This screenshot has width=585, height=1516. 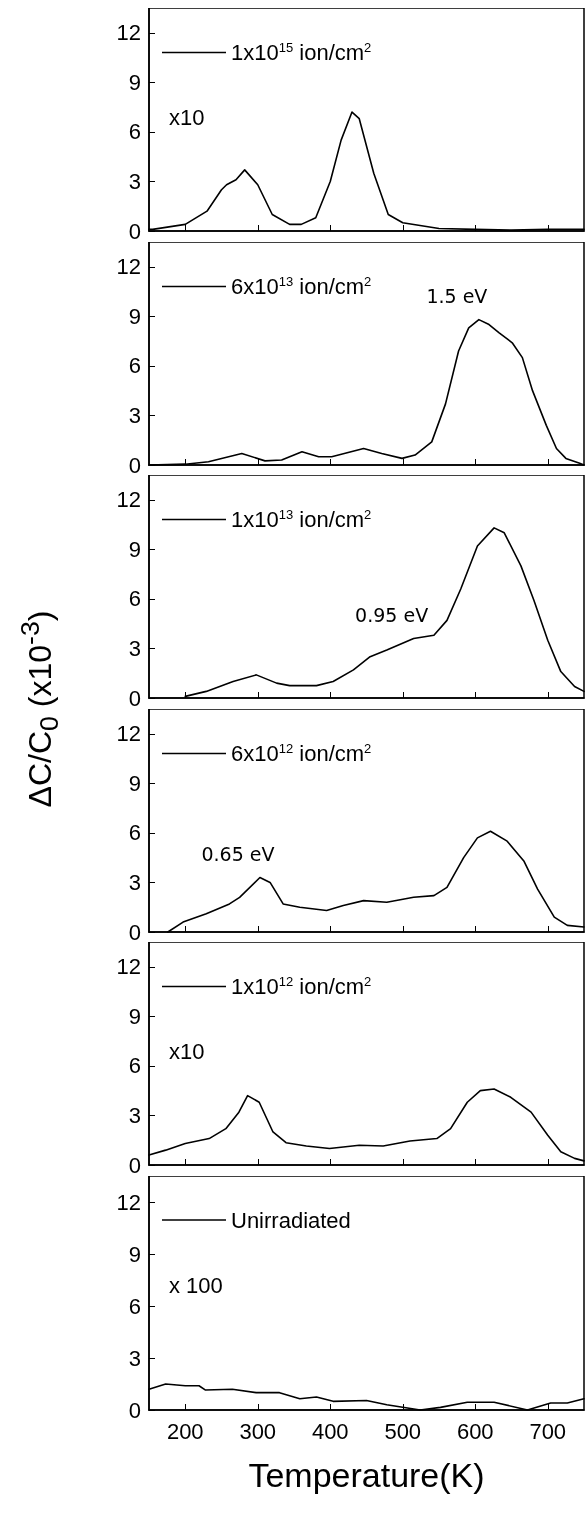 I want to click on x-tick-label: 700, so click(x=548, y=1430).